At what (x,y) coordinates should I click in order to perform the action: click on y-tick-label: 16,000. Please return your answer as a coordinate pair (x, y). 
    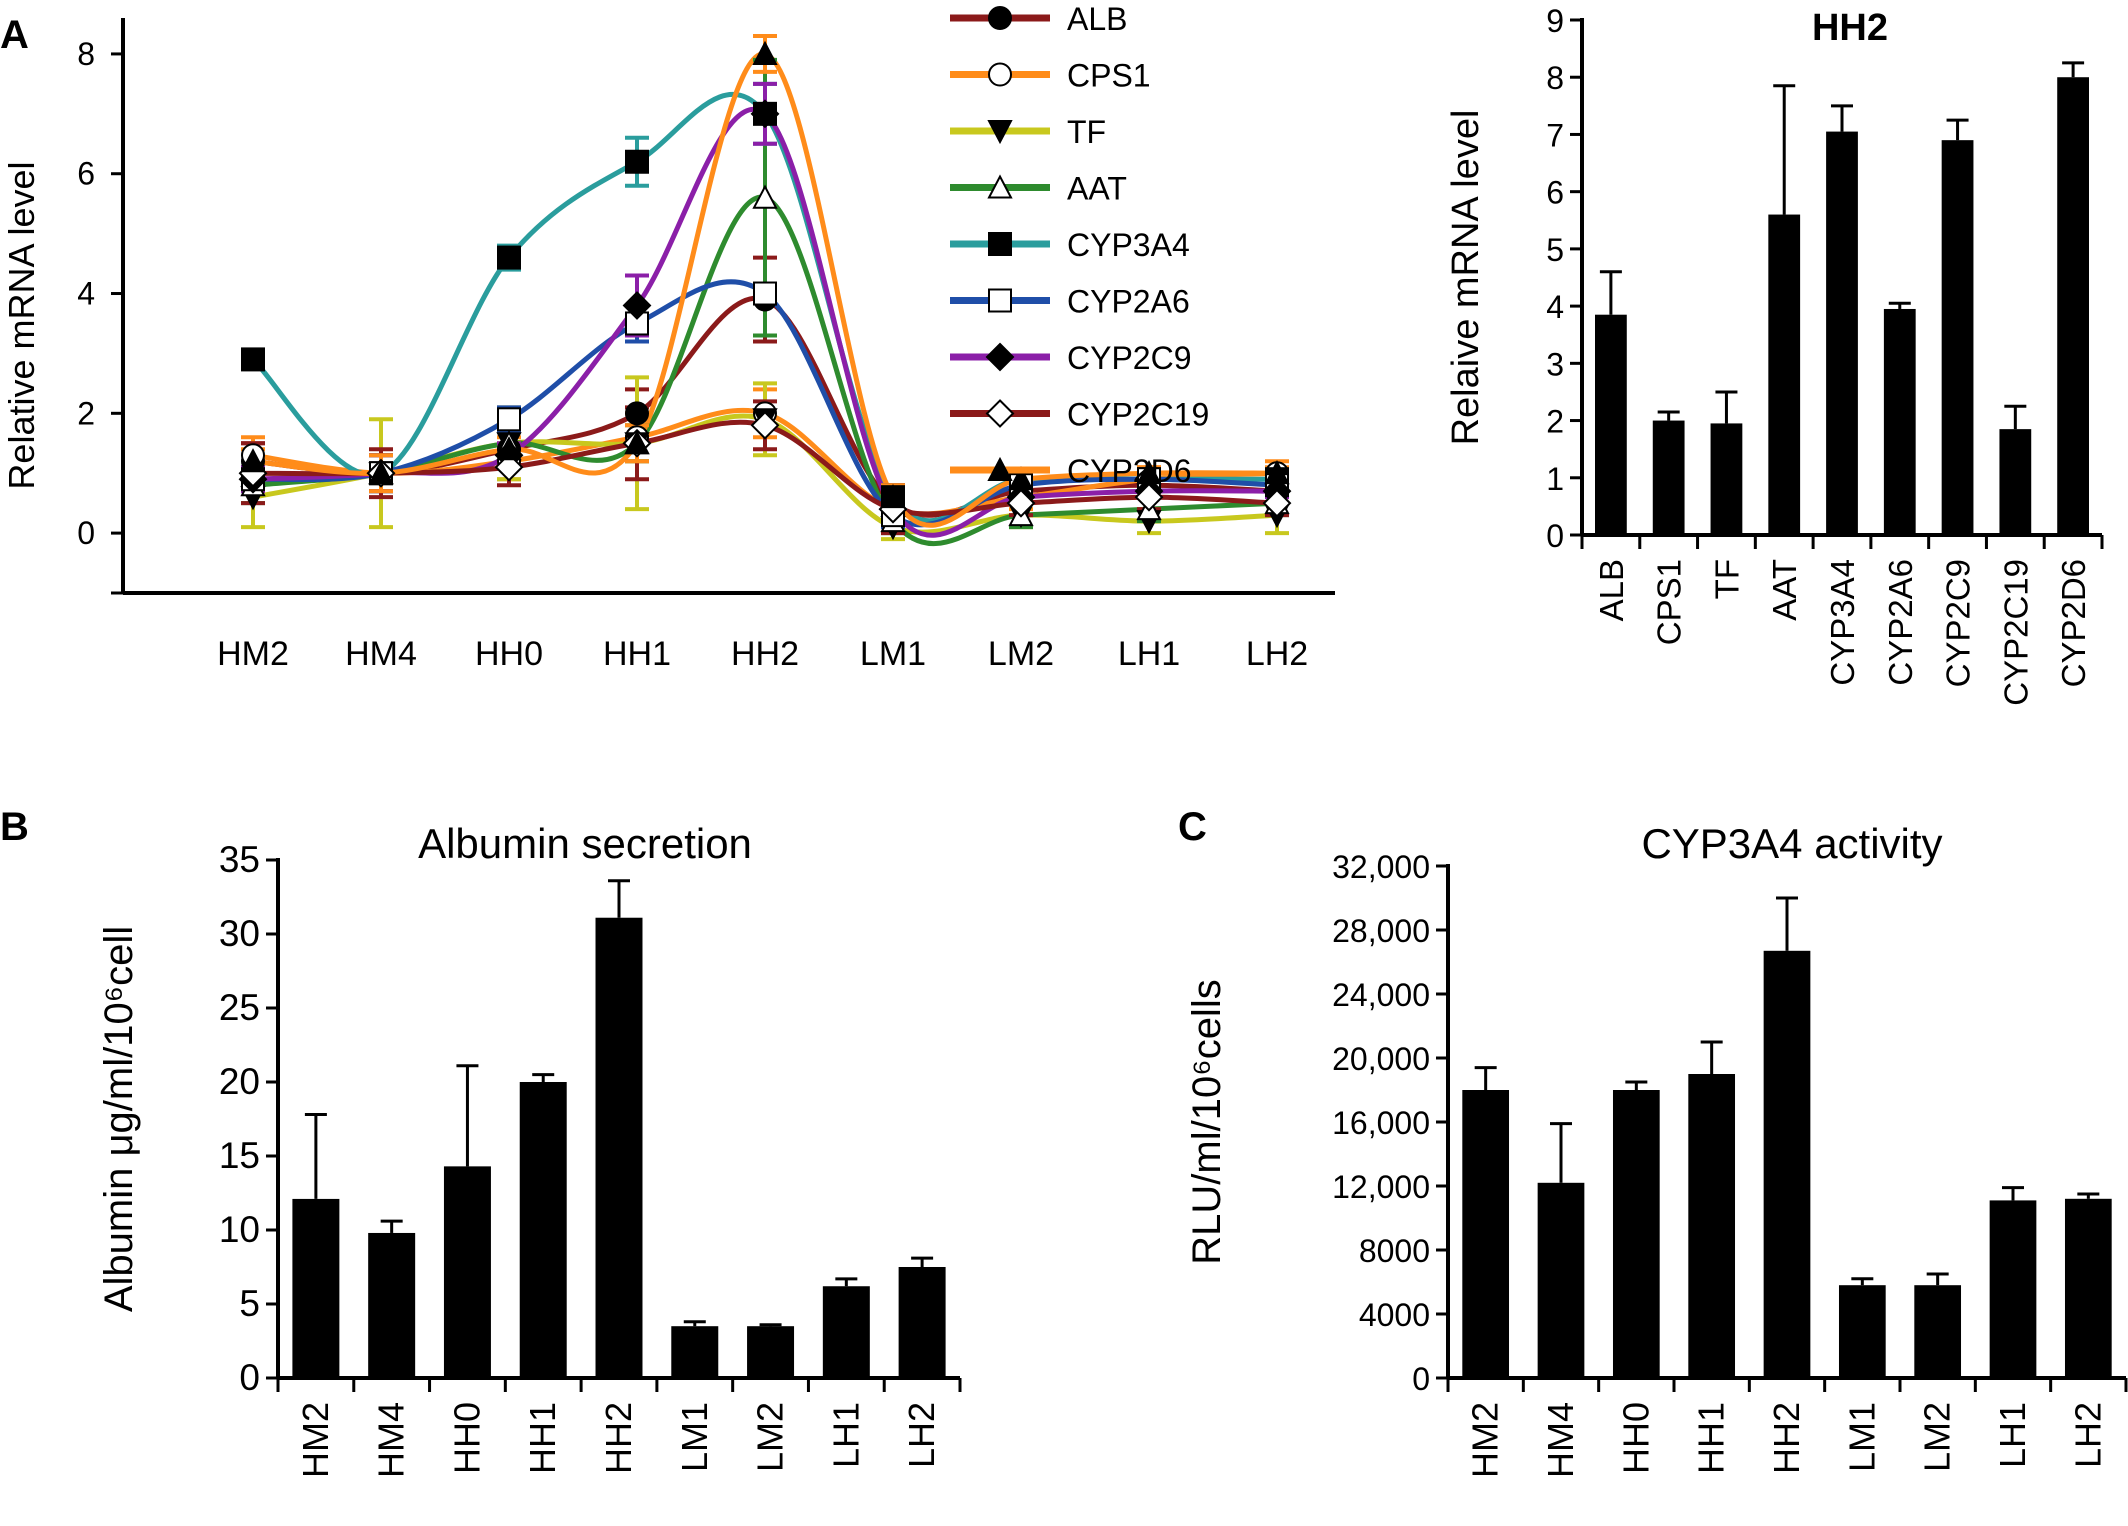
    Looking at the image, I should click on (1381, 1123).